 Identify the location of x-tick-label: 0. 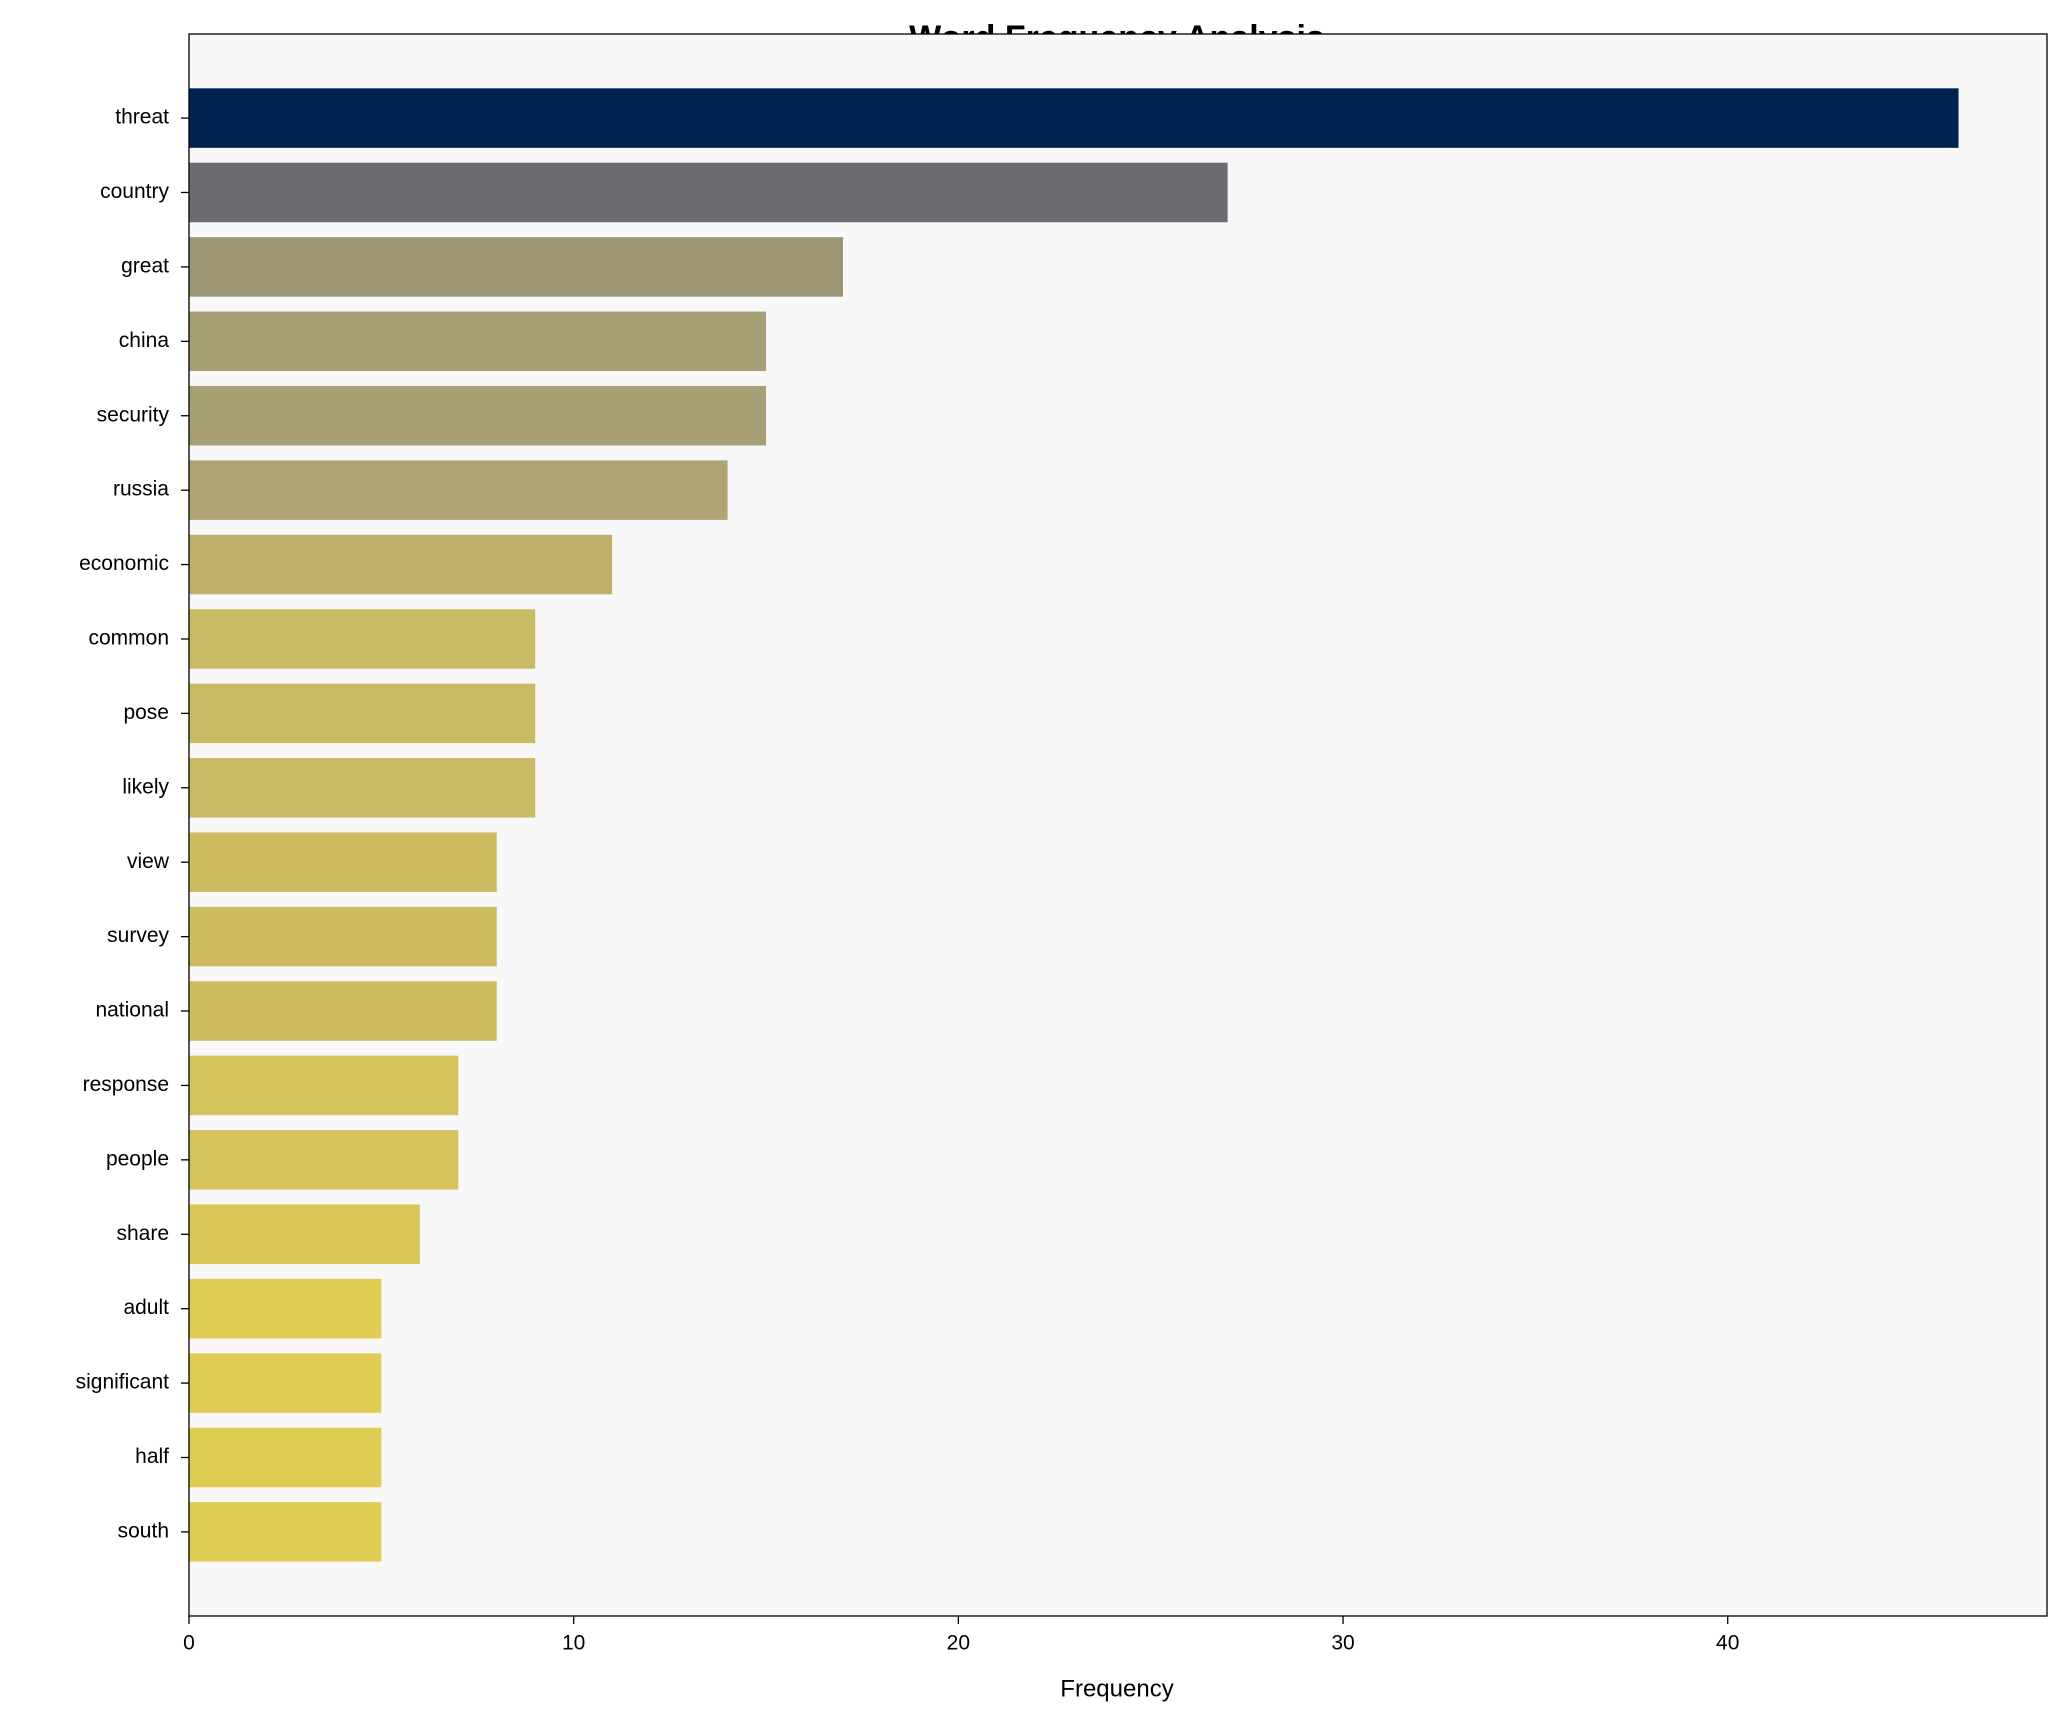
(189, 1643).